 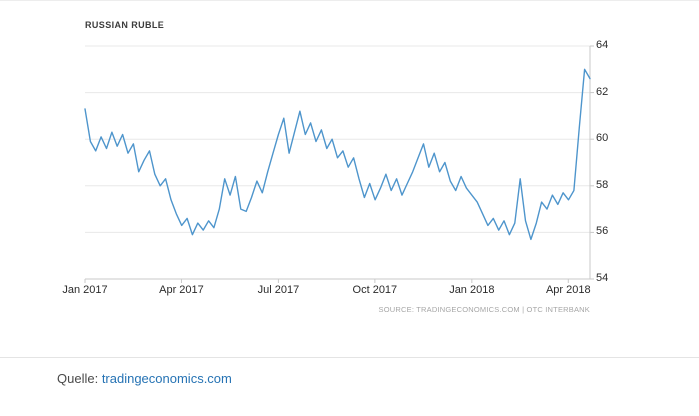 I want to click on x-tick-label: Jul 2017, so click(x=278, y=290).